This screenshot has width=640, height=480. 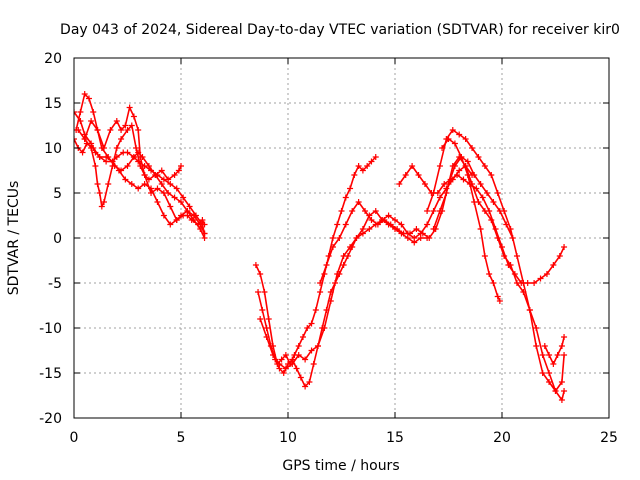 I want to click on x-tick-label: 15, so click(x=395, y=438).